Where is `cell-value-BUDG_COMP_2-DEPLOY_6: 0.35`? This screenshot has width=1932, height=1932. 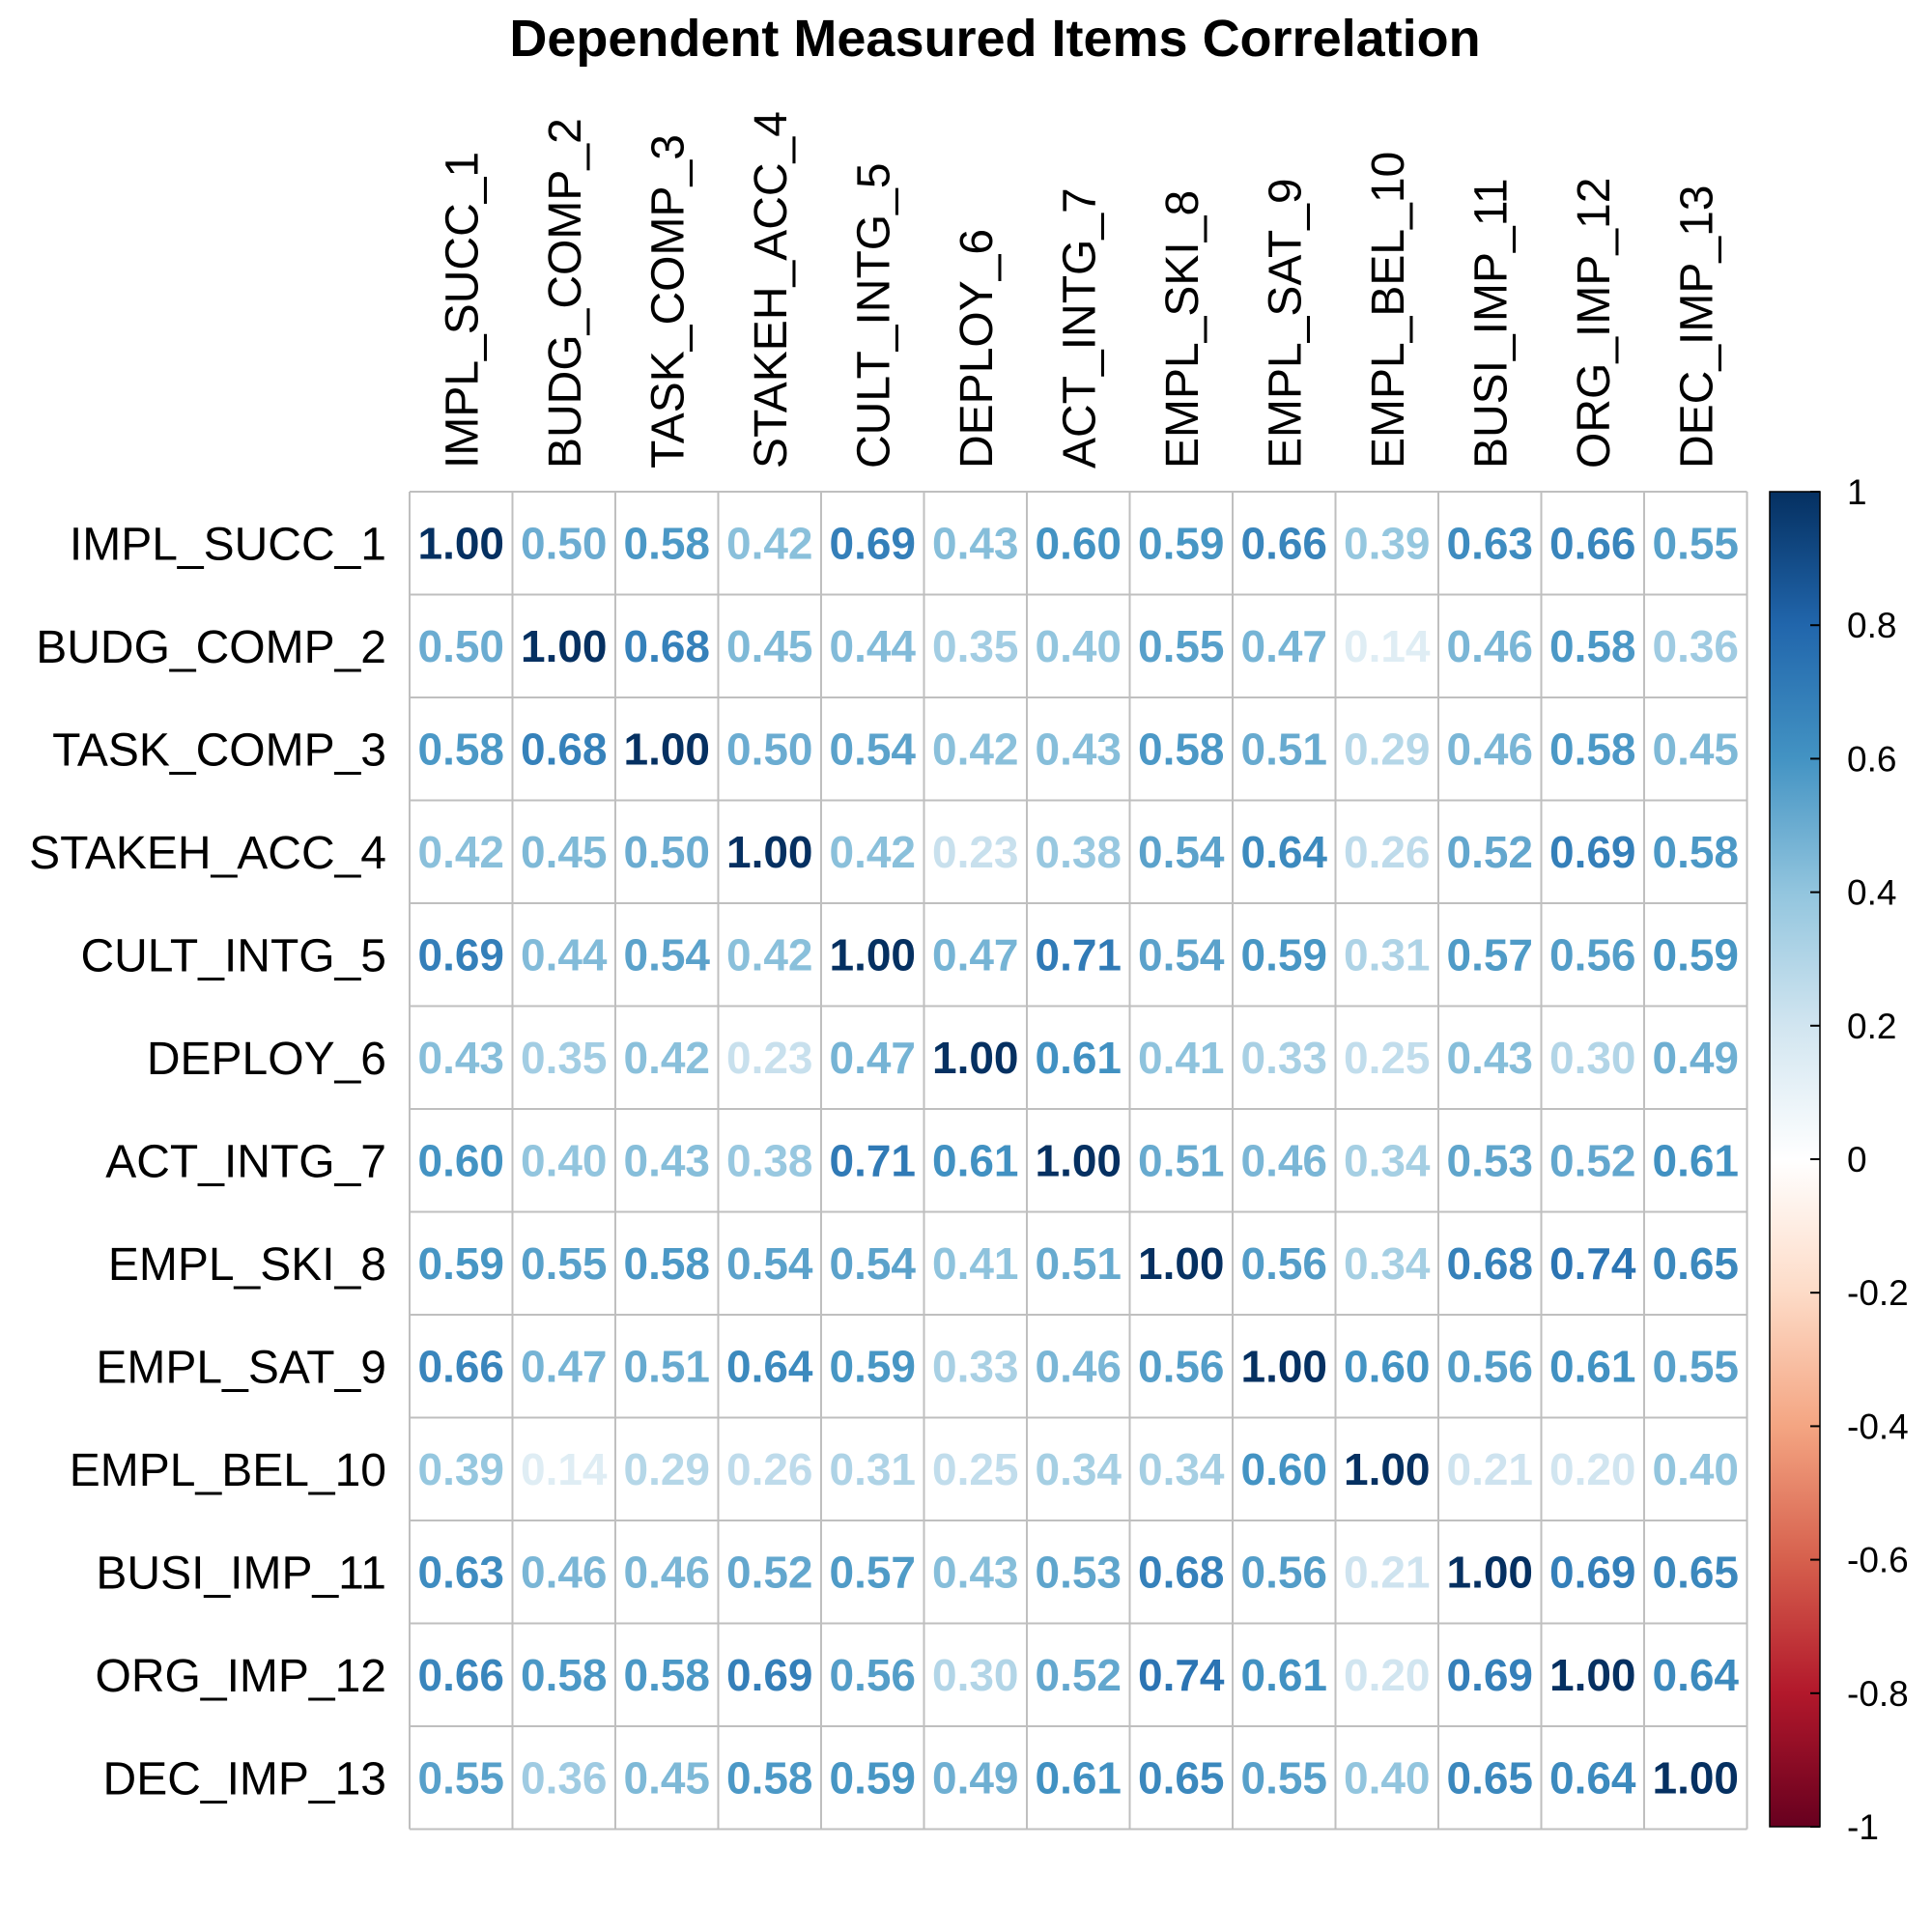 cell-value-BUDG_COMP_2-DEPLOY_6: 0.35 is located at coordinates (975, 646).